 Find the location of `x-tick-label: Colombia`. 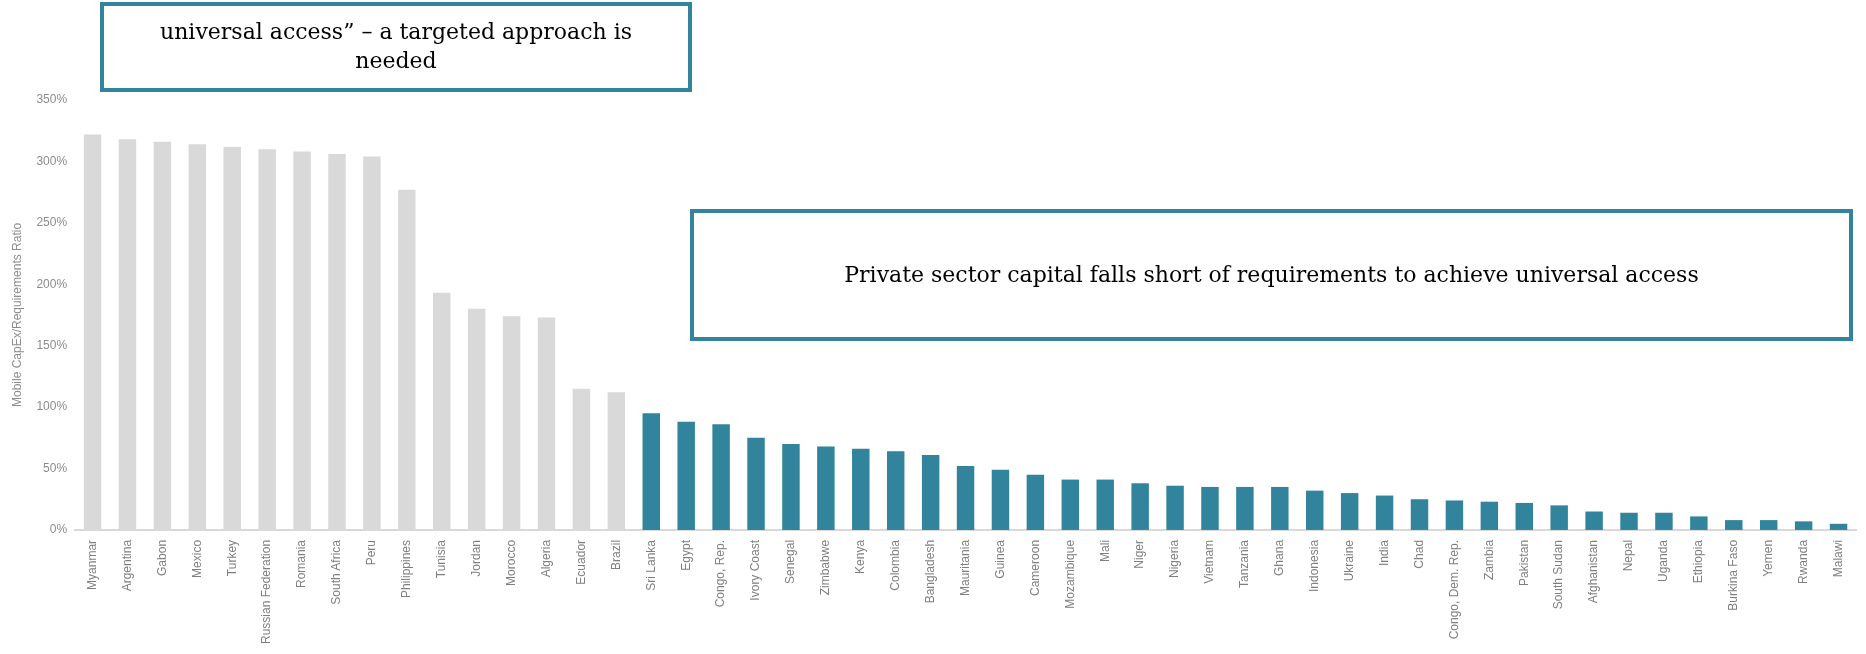

x-tick-label: Colombia is located at coordinates (895, 565).